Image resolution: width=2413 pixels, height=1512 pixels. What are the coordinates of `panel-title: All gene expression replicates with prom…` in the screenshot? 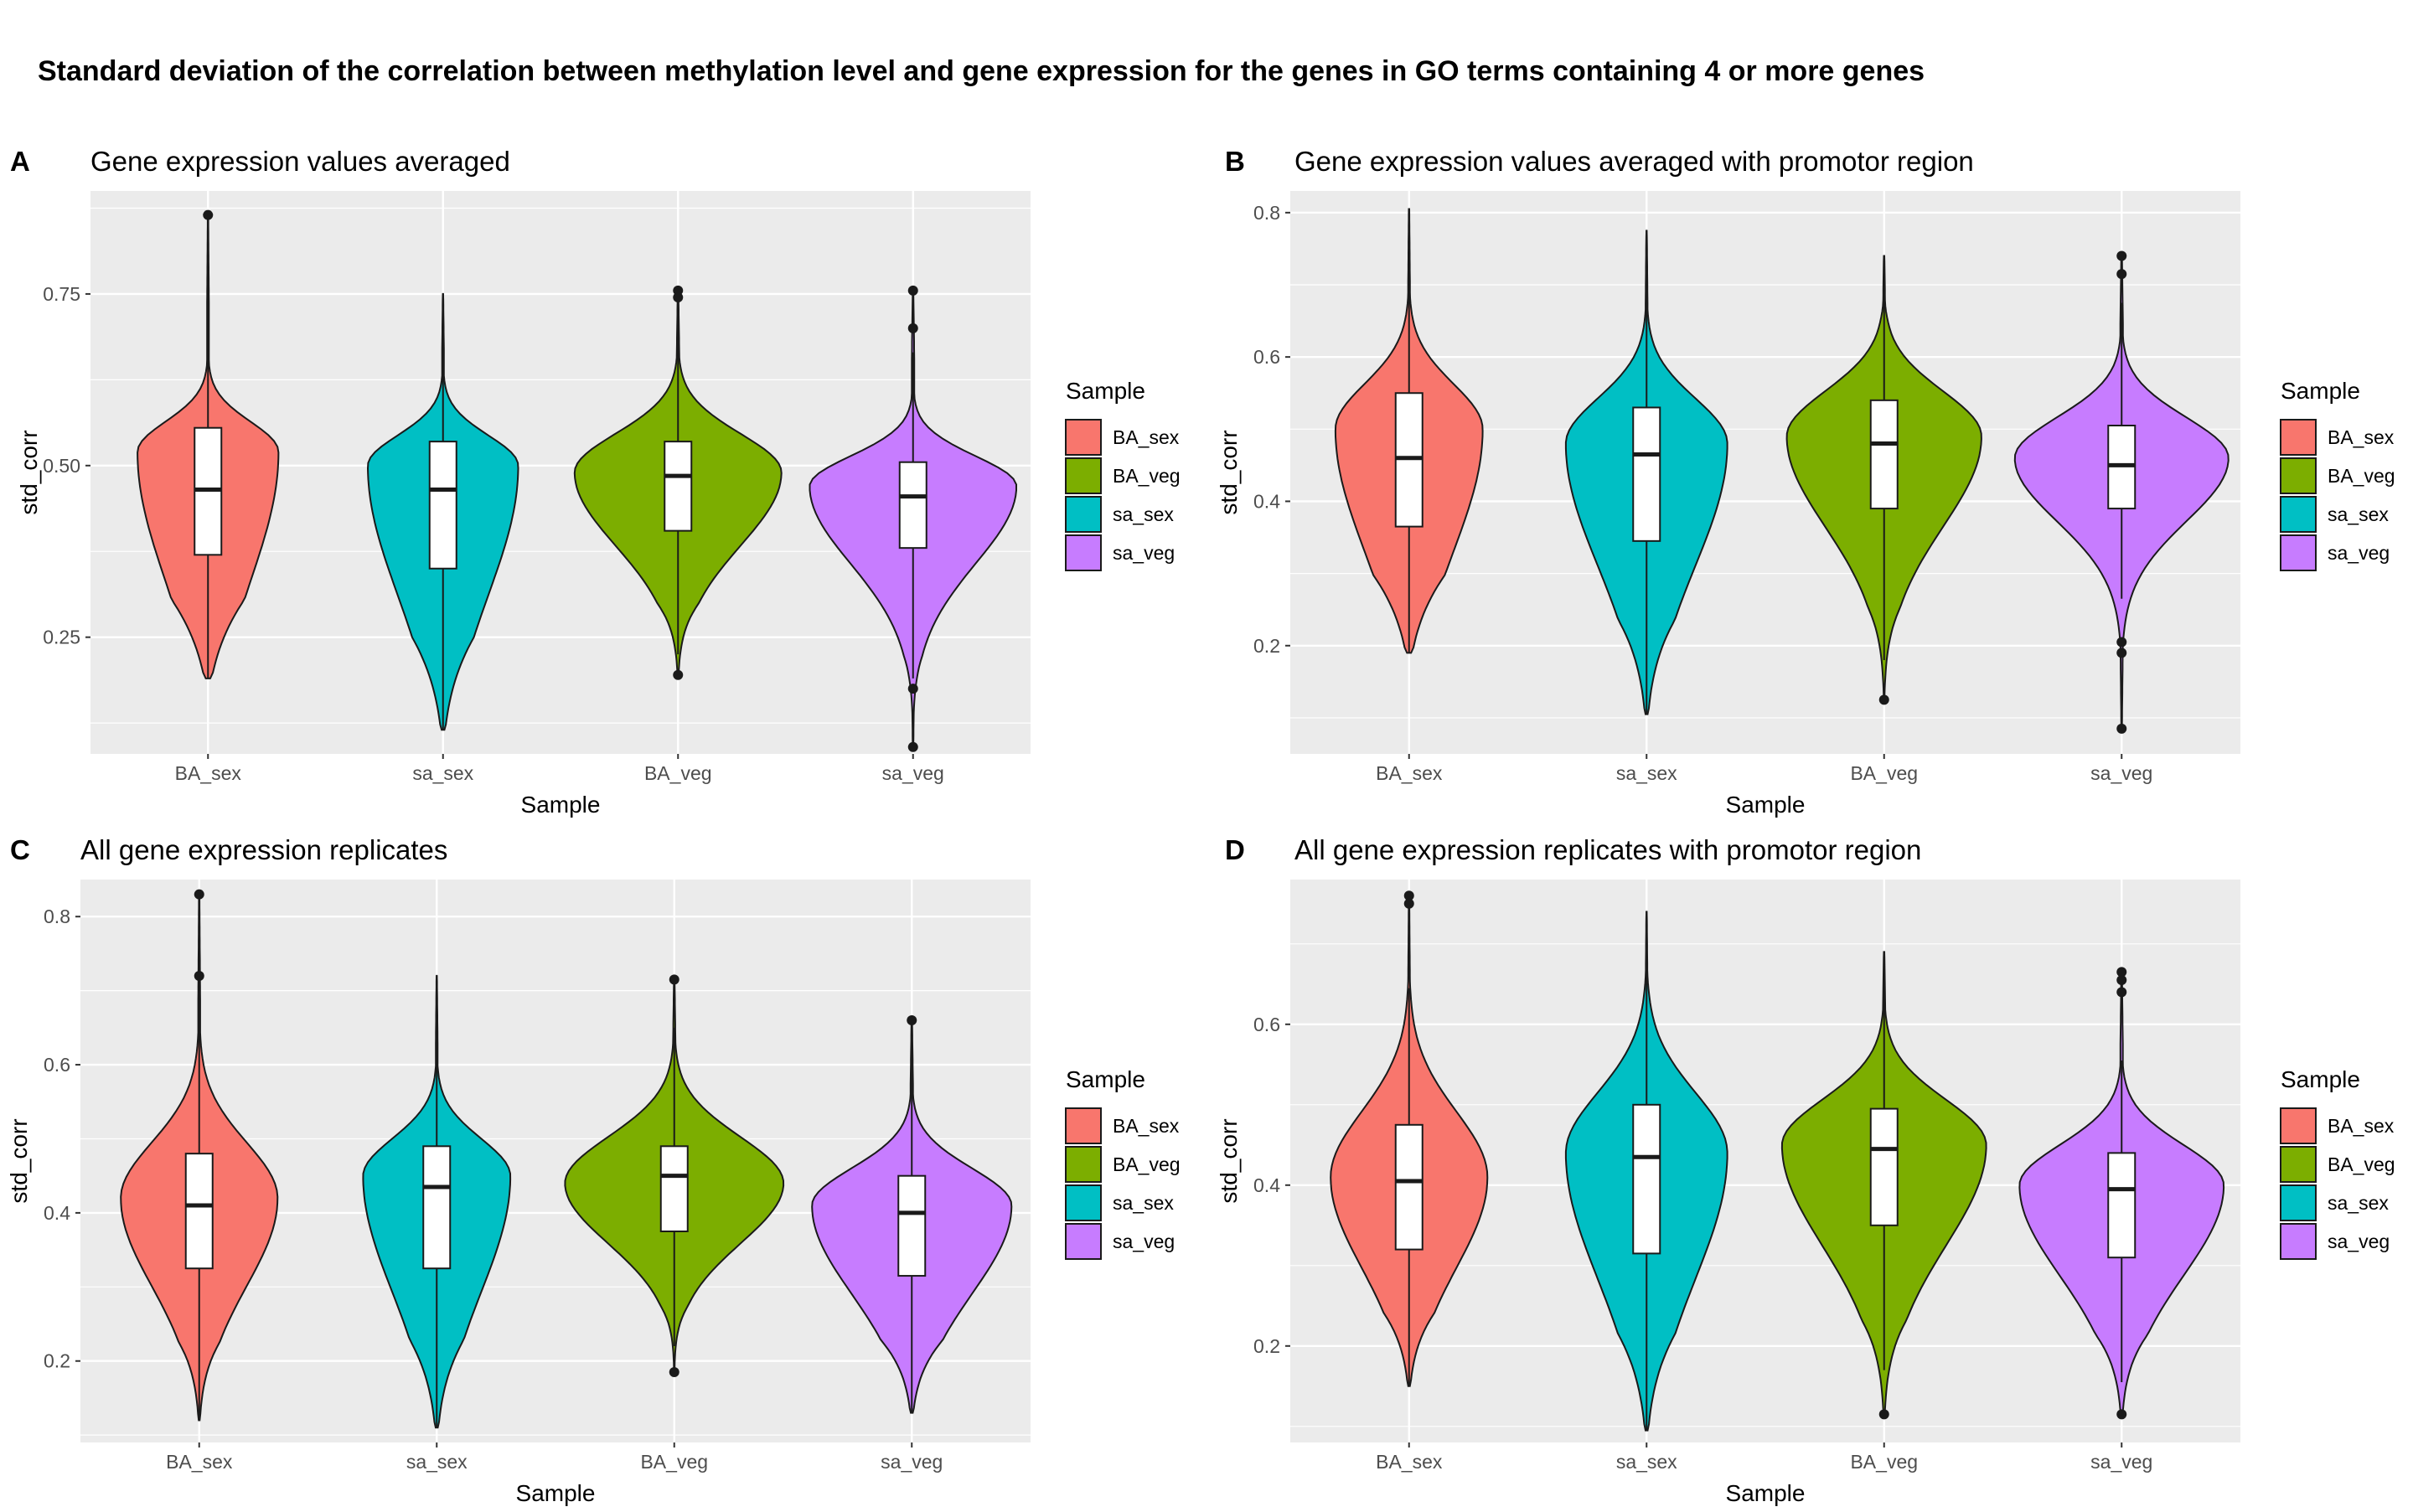 It's located at (1607, 849).